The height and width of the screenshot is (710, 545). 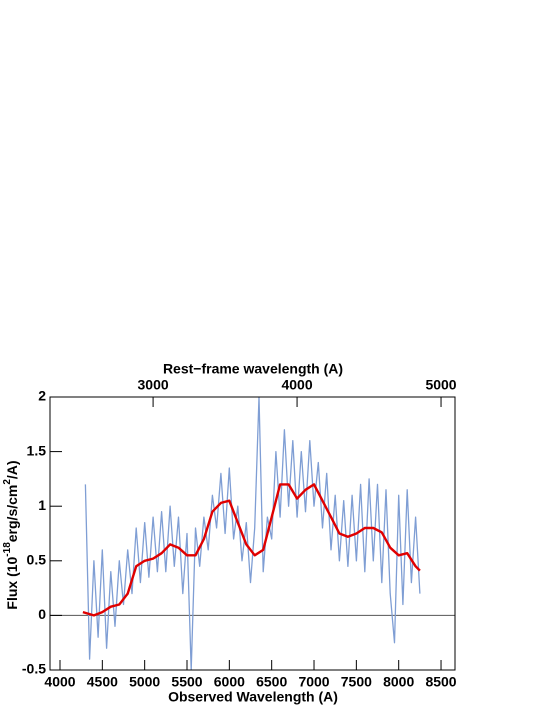 What do you see at coordinates (12, 514) in the screenshot?
I see `y-axis-label-part: erg/s/cm` at bounding box center [12, 514].